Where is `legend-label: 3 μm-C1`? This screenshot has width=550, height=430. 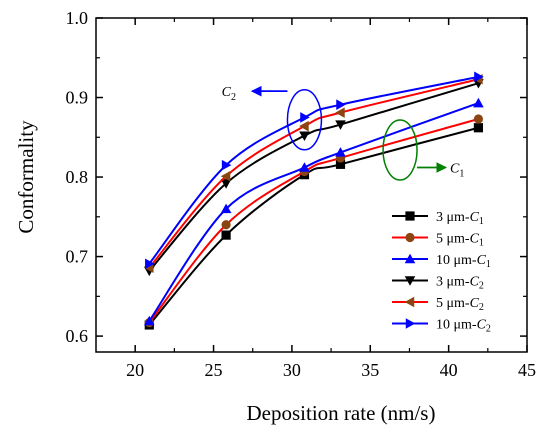 legend-label: 3 μm-C1 is located at coordinates (460, 218).